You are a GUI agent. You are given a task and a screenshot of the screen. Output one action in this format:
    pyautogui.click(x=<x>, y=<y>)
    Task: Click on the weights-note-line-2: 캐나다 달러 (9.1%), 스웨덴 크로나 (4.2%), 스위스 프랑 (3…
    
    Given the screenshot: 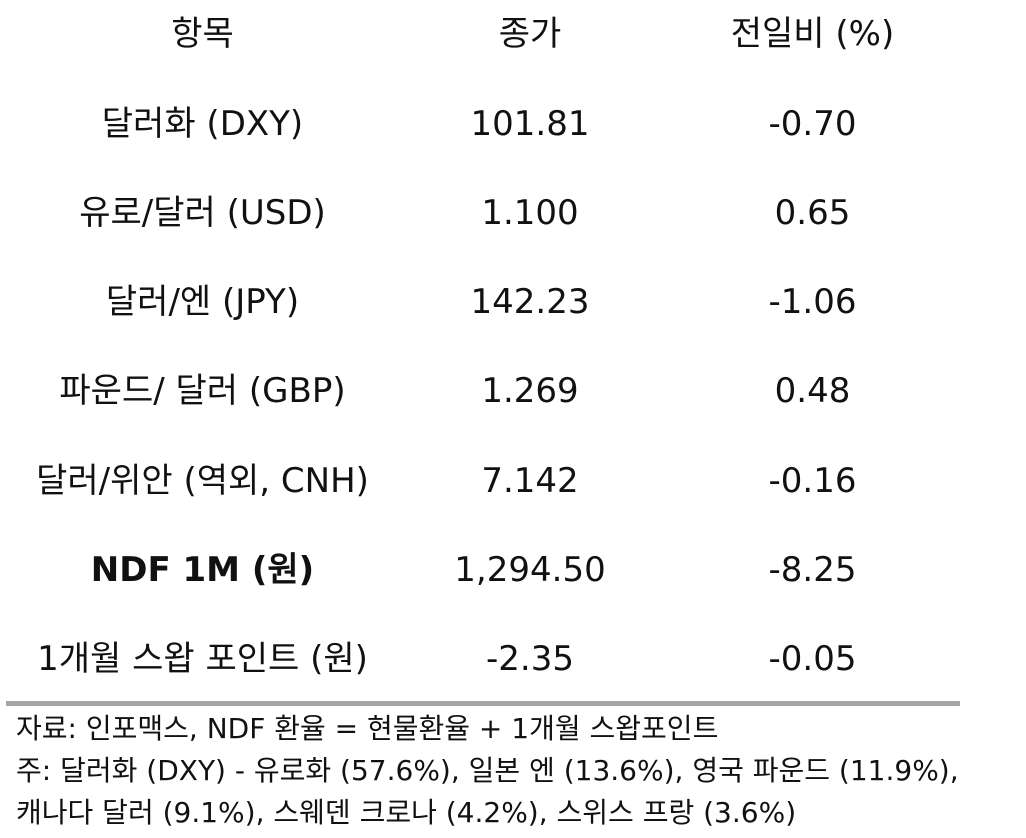 What is the action you would take?
    pyautogui.click(x=406, y=812)
    